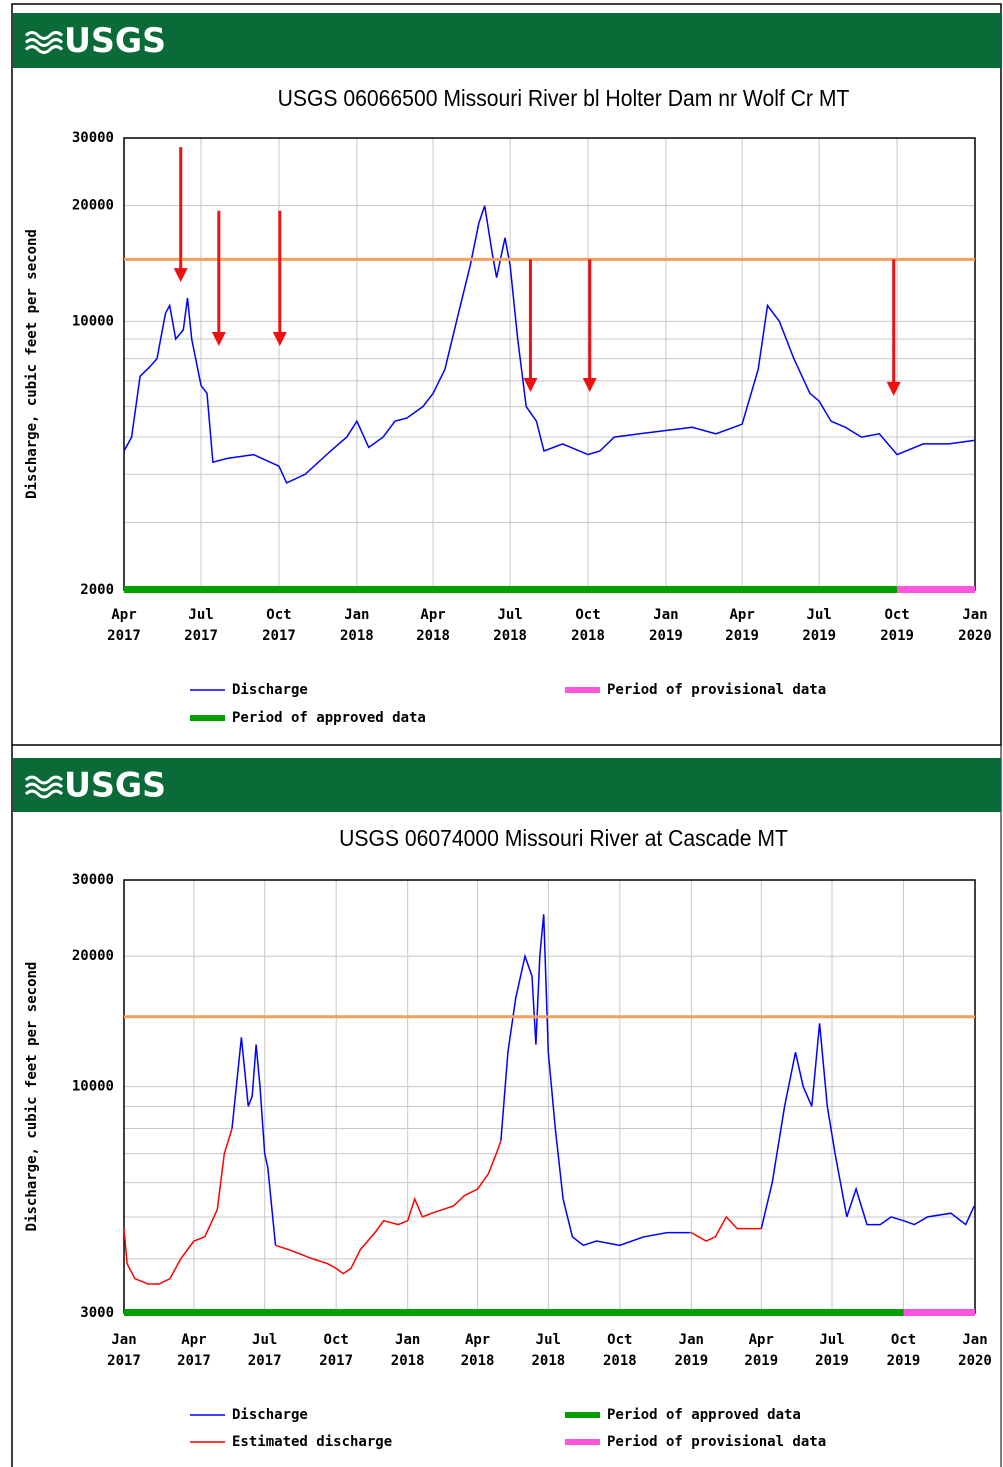 This screenshot has width=1003, height=1467. Describe the element at coordinates (442, 1206) in the screenshot. I see `data-line` at that location.